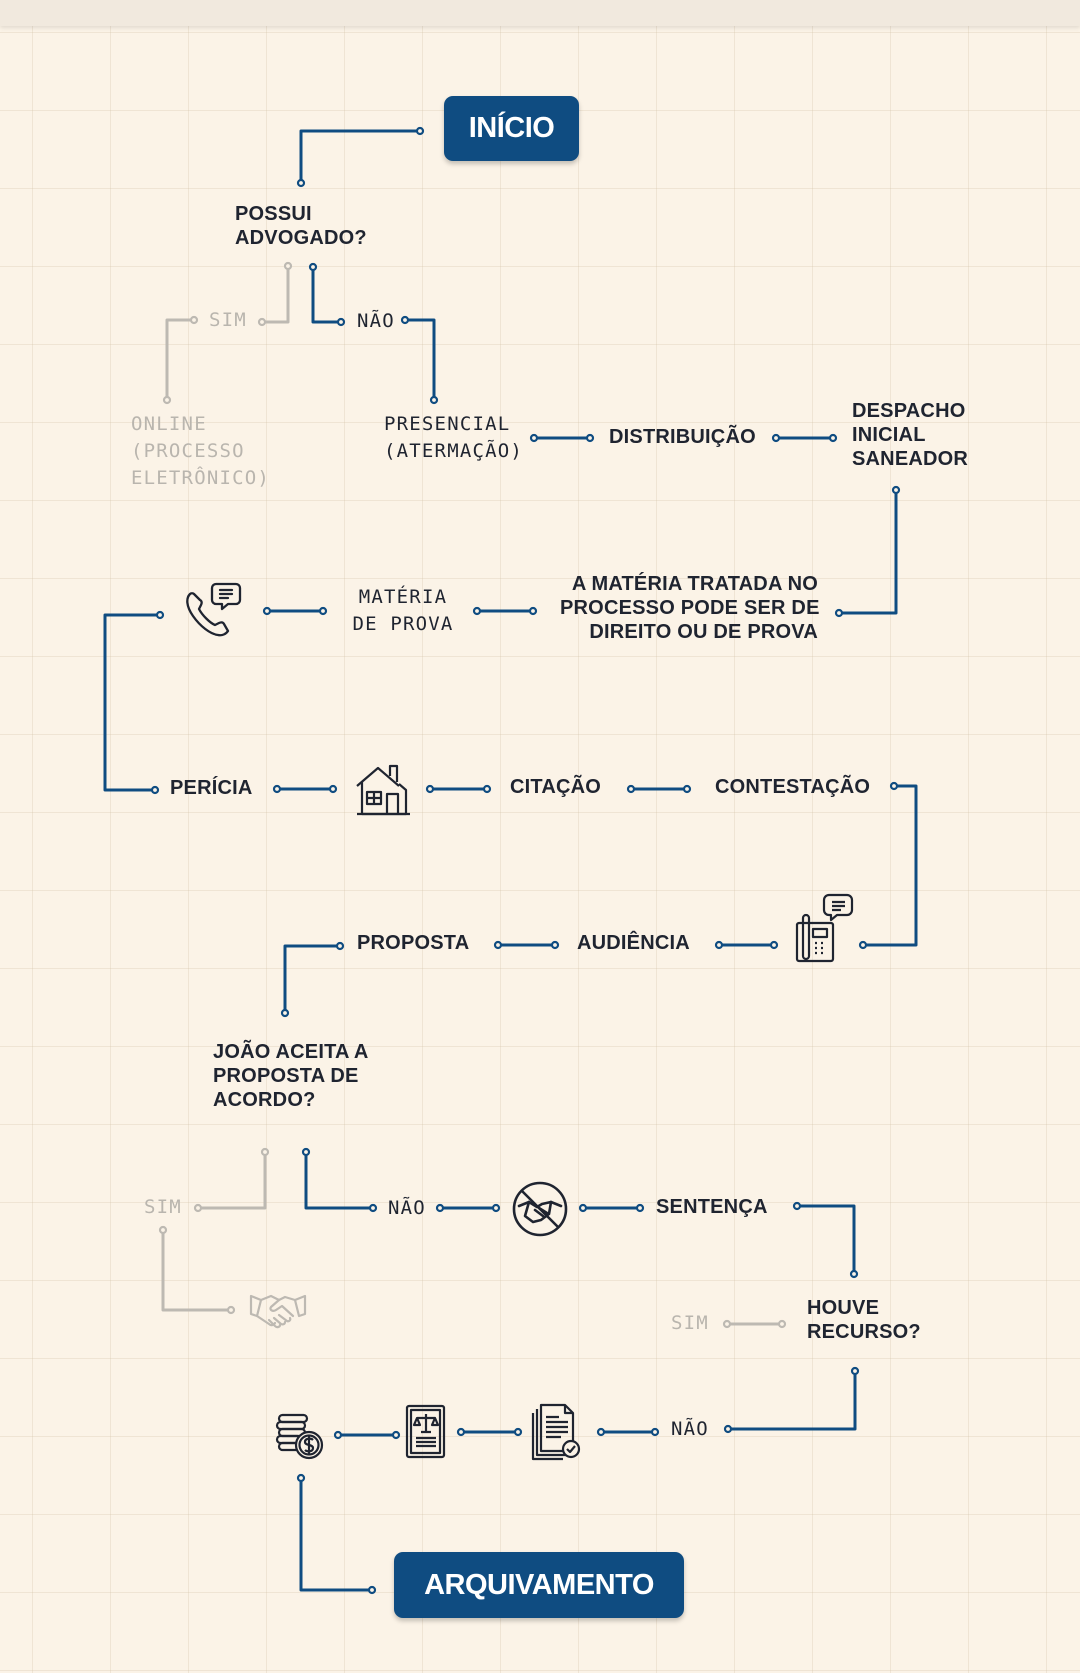 The image size is (1080, 1673). Describe the element at coordinates (301, 238) in the screenshot. I see `possui-advogado-line-2: ADVOGADO?` at that location.